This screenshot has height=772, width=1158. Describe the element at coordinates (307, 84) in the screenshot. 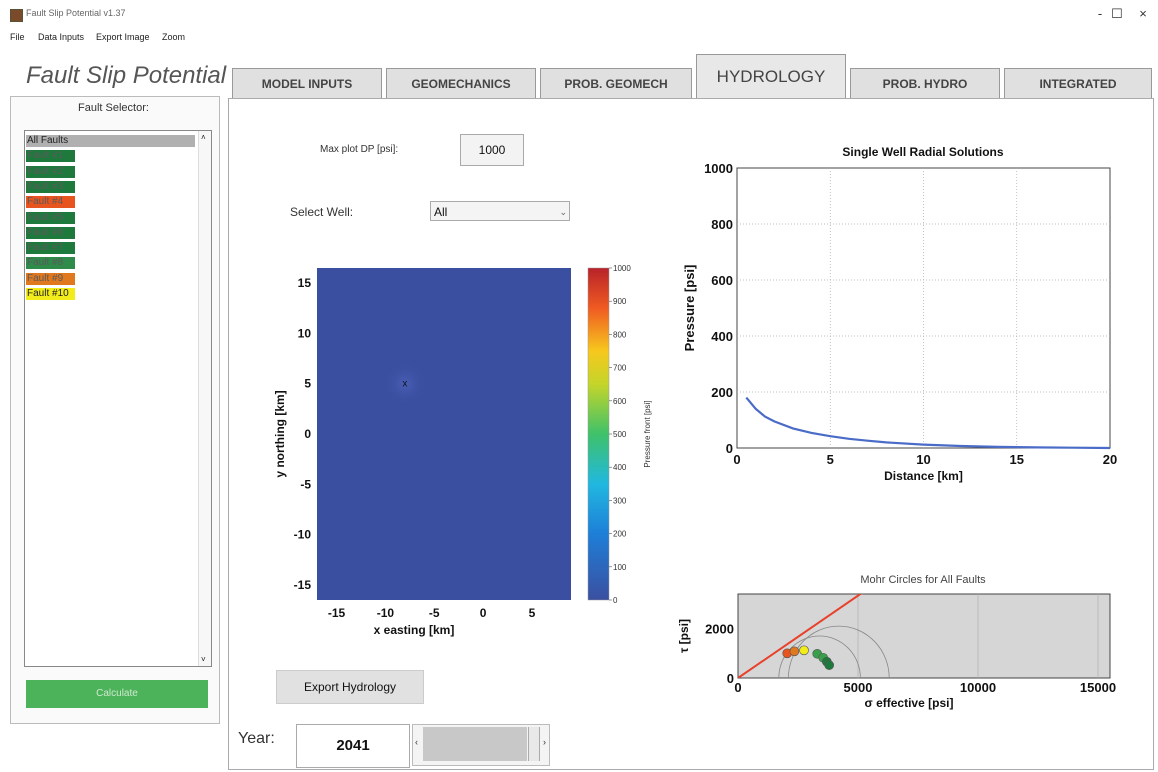

I see `tab-model-inputs: MODEL INPUTS` at that location.